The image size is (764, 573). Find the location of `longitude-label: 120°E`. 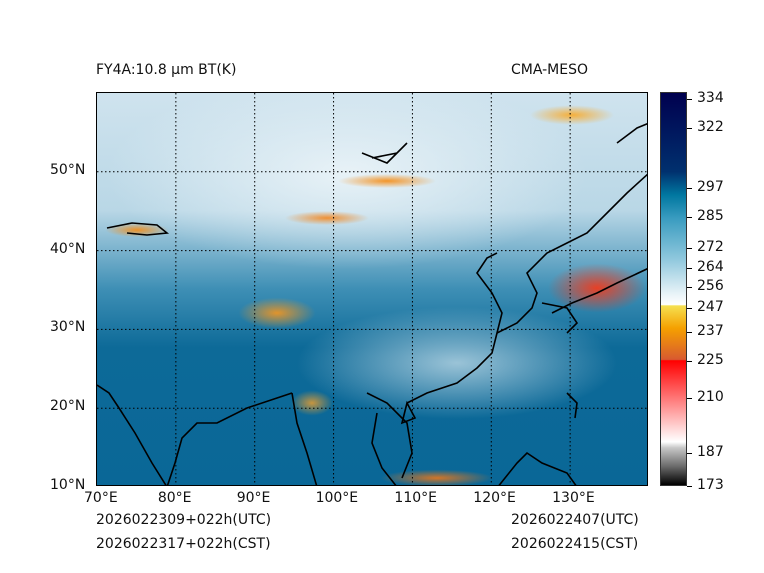

longitude-label: 120°E is located at coordinates (494, 498).